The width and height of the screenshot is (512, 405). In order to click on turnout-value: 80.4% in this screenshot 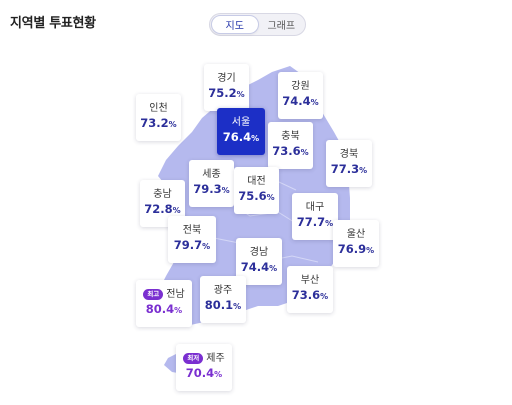, I will do `click(164, 309)`.